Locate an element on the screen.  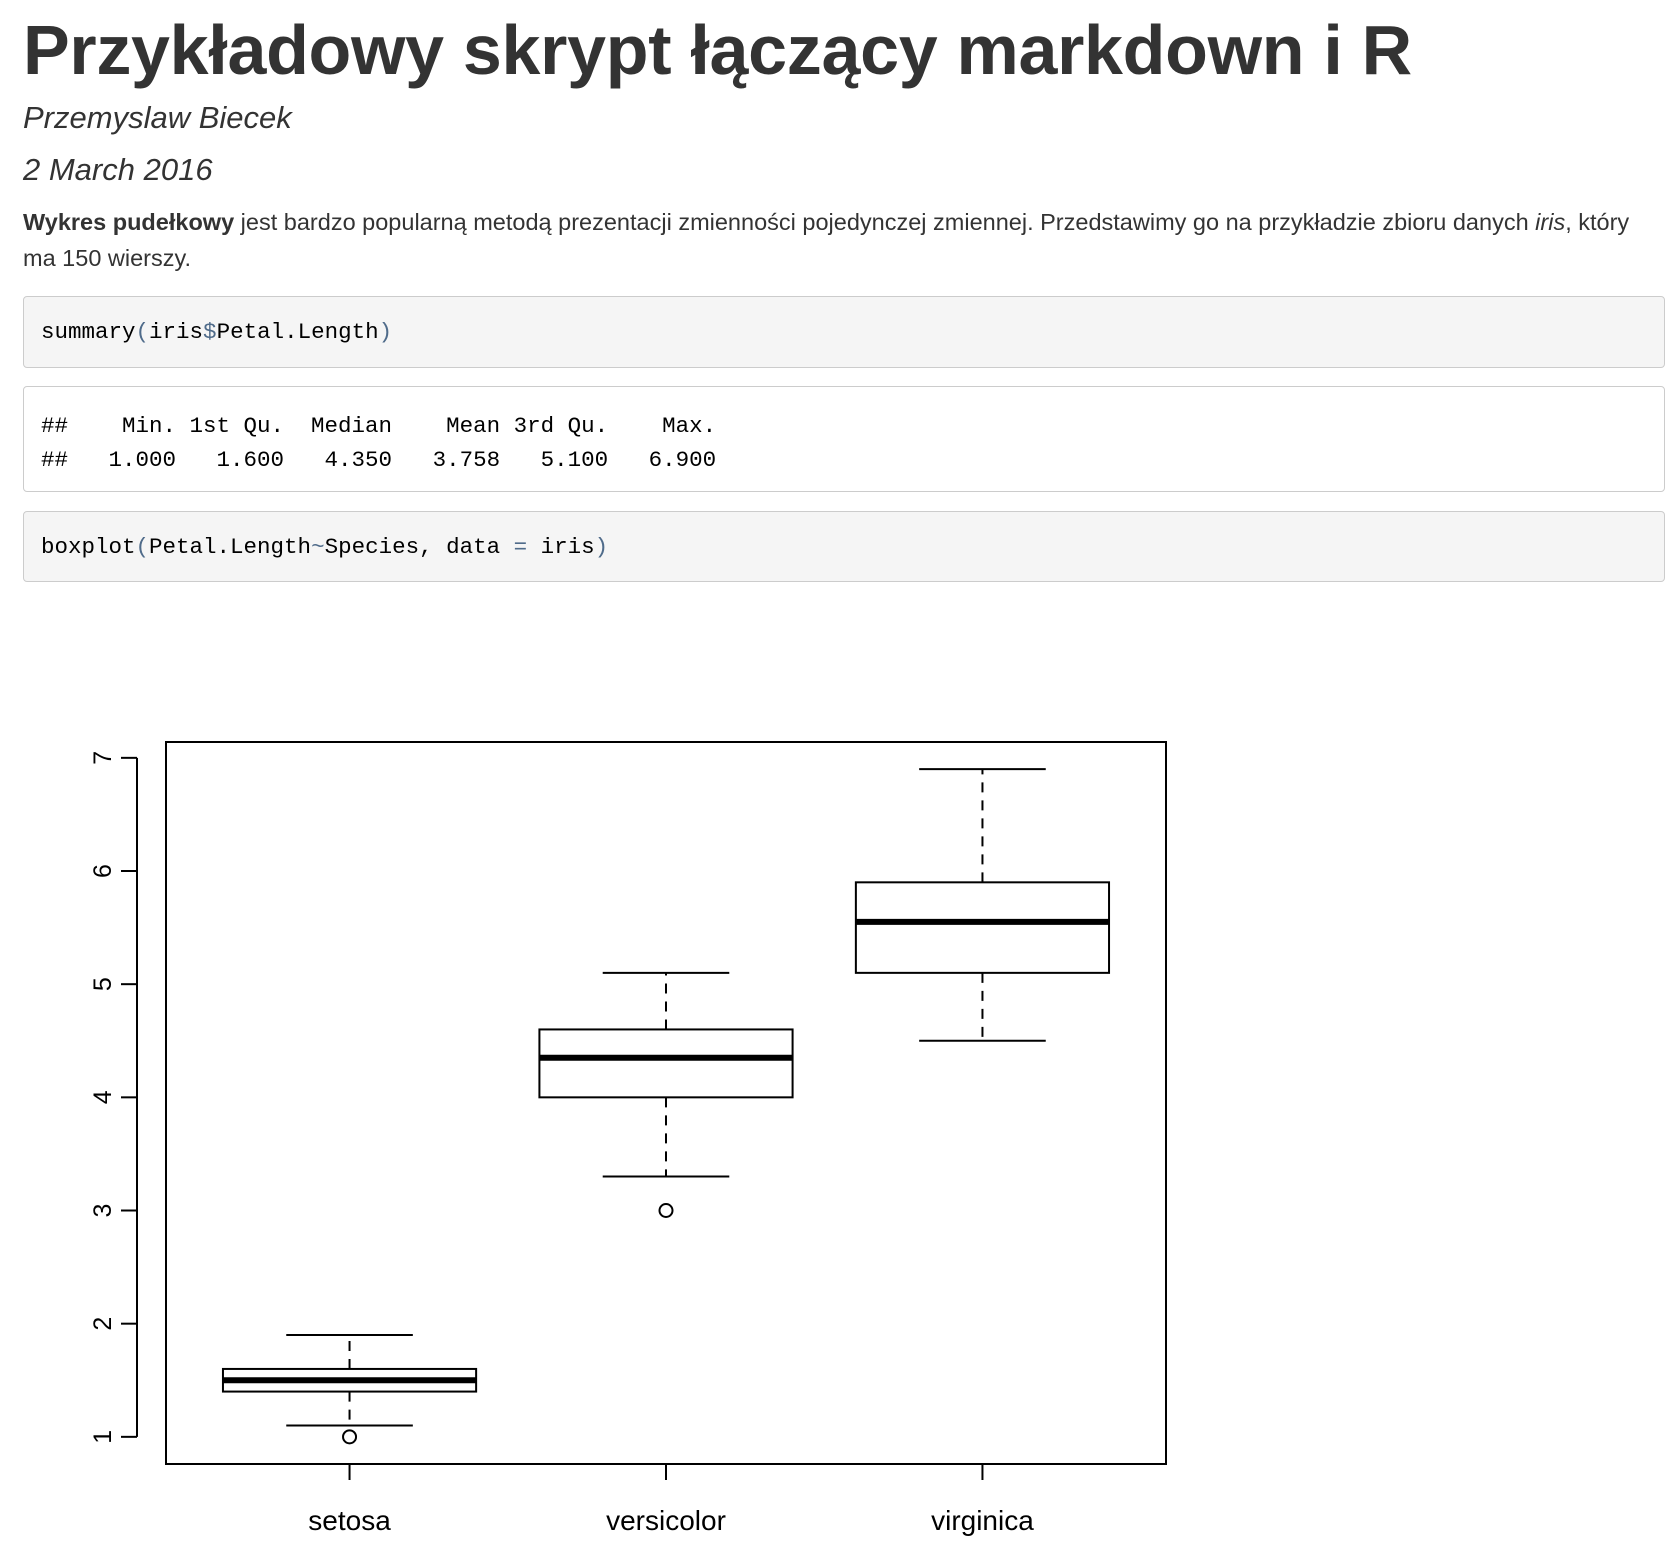
y-tick-label: 1 is located at coordinates (103, 1437).